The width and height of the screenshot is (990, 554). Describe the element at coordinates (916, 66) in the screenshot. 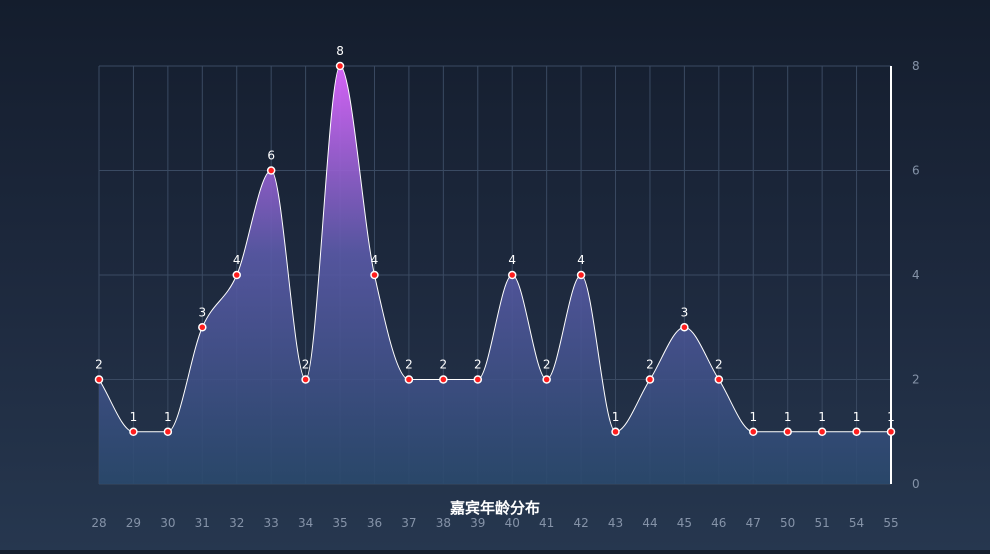

I see `y-tick-label: 8` at that location.